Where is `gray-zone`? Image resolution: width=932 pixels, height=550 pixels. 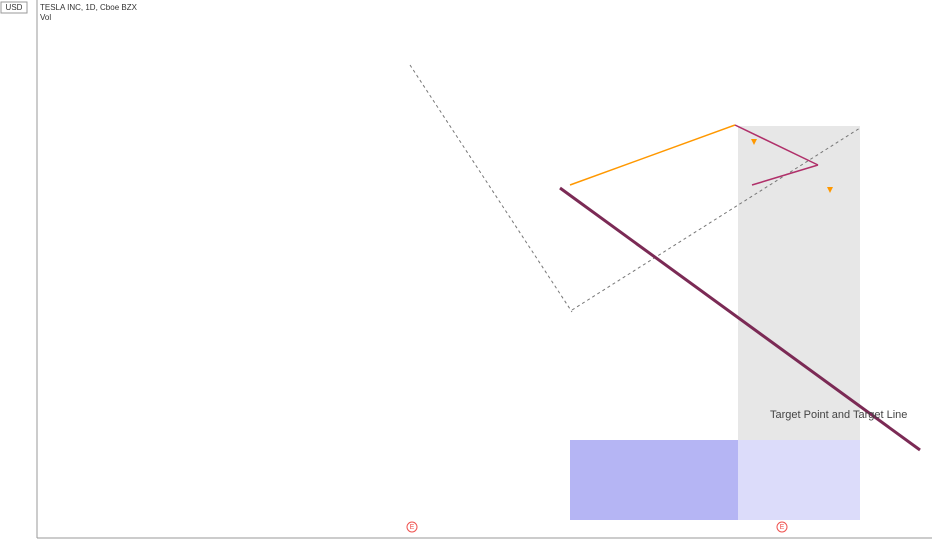 gray-zone is located at coordinates (799, 283).